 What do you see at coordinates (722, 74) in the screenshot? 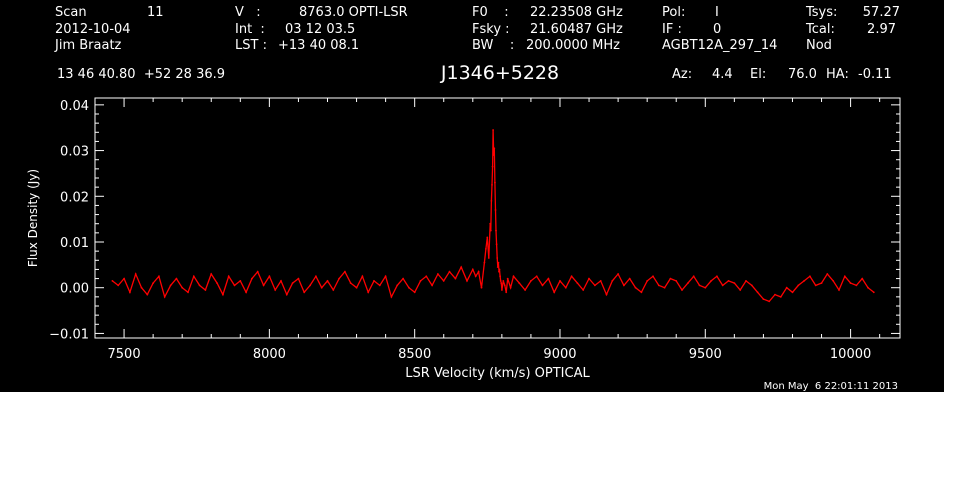
I see `az-value: 4.4` at bounding box center [722, 74].